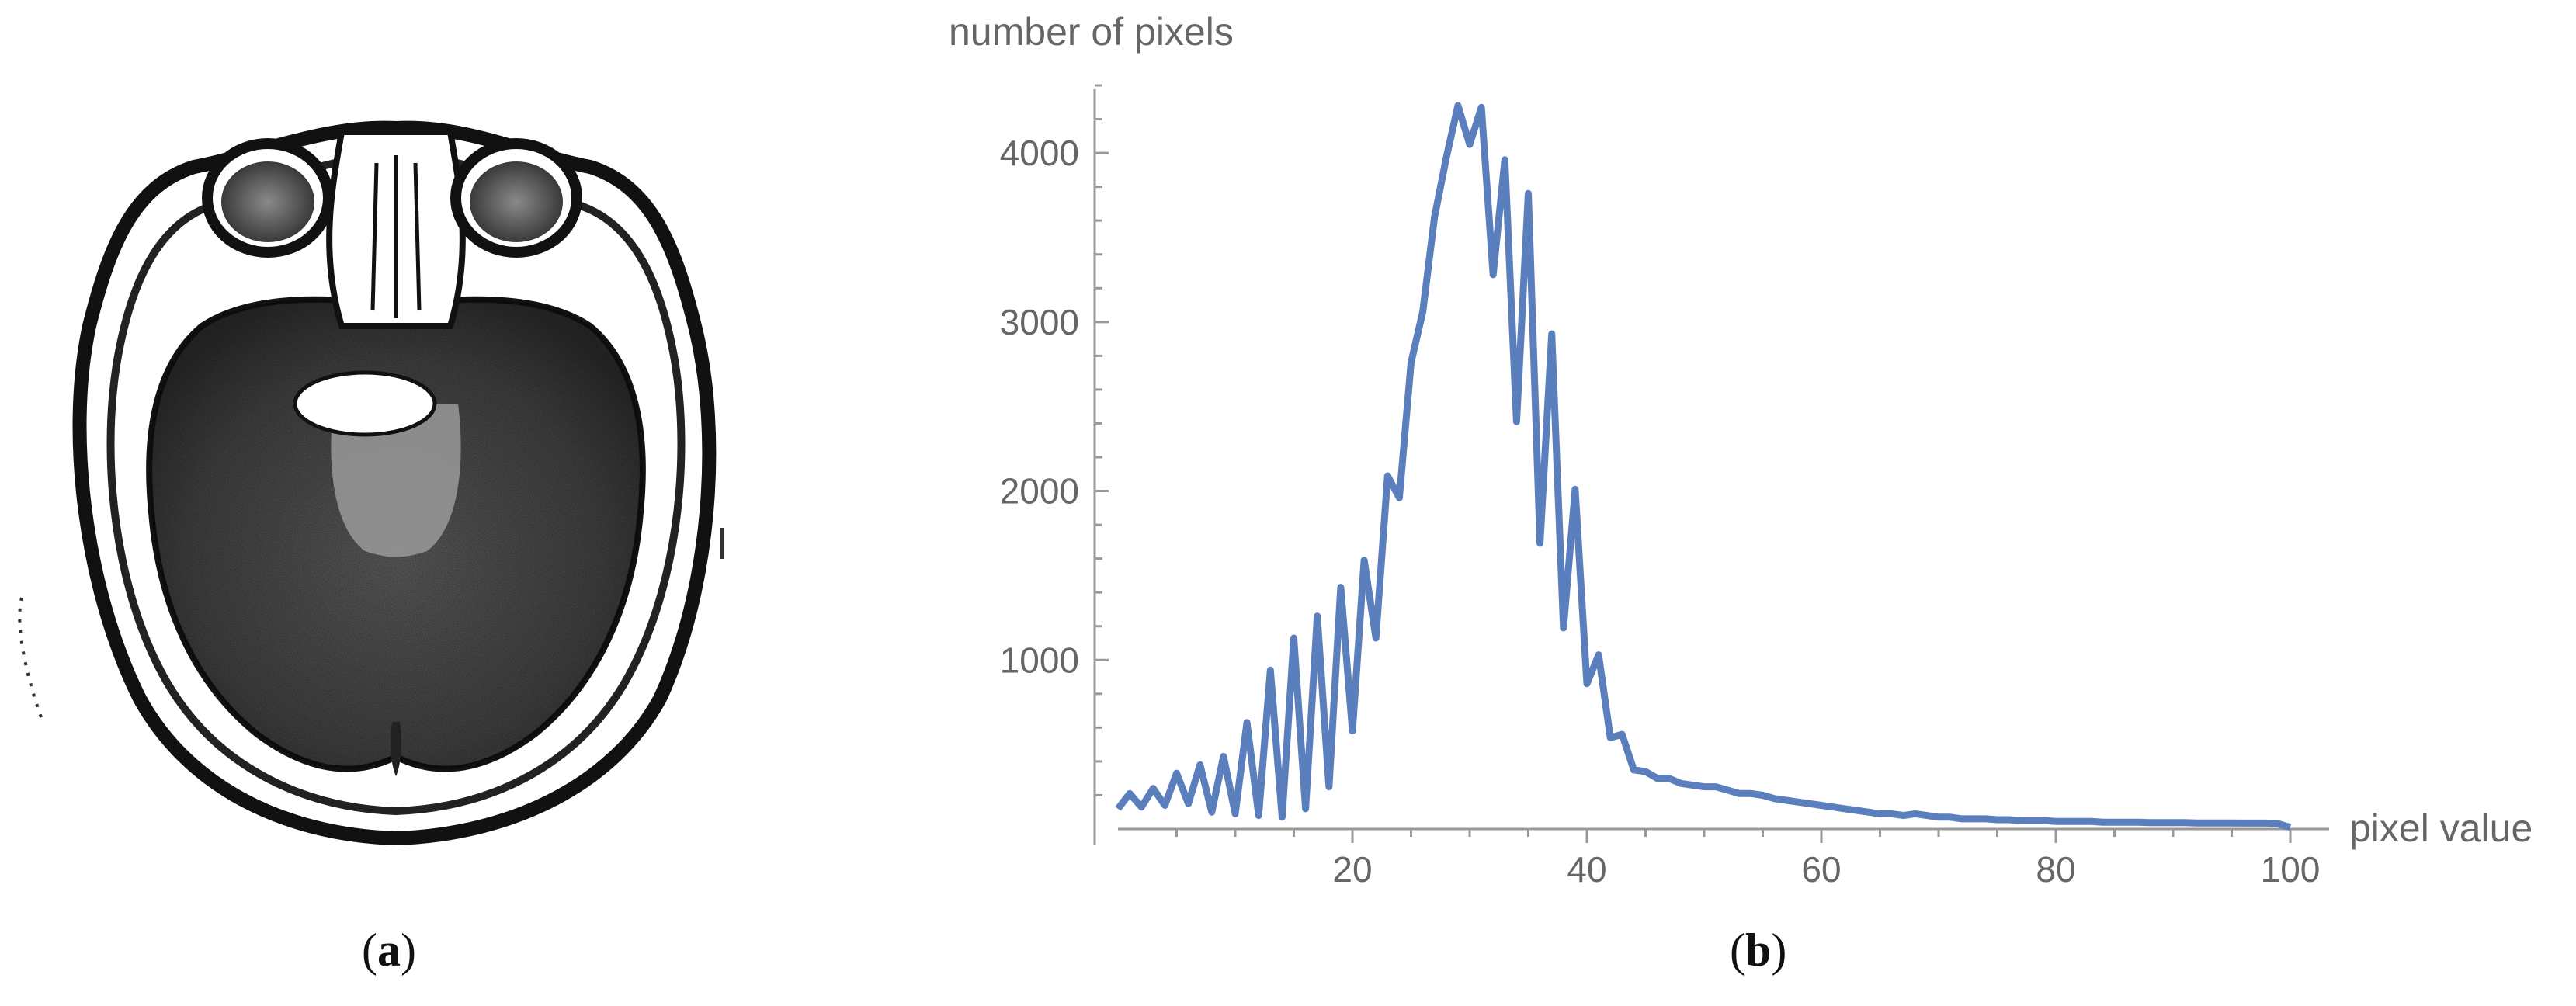 This screenshot has width=2576, height=1006. Describe the element at coordinates (1352, 869) in the screenshot. I see `x-tick-label: 20` at that location.